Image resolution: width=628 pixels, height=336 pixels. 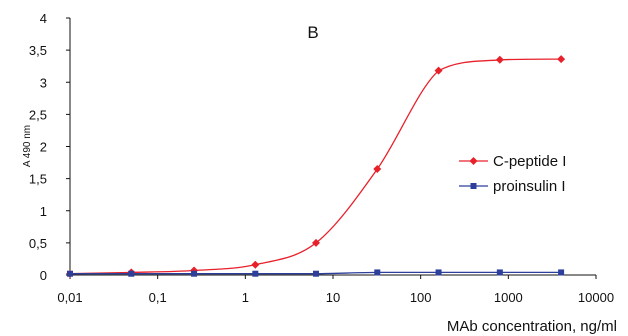 What do you see at coordinates (596, 297) in the screenshot?
I see `x-tick-label: 10000` at bounding box center [596, 297].